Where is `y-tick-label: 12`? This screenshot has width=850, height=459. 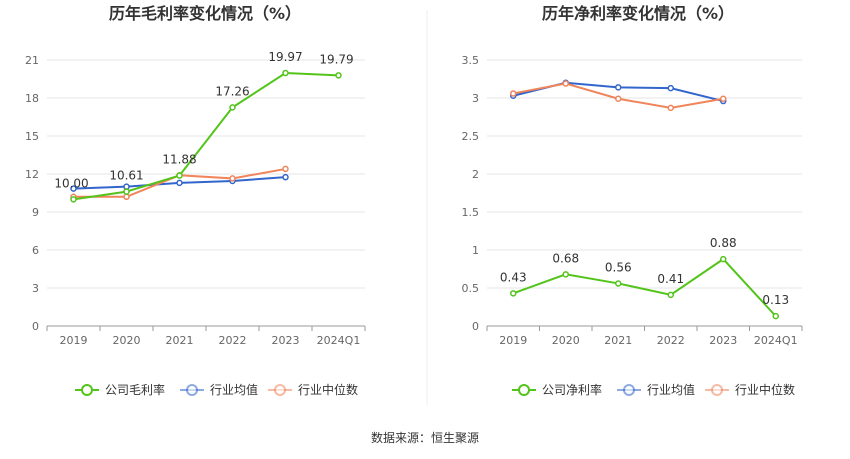 y-tick-label: 12 is located at coordinates (32, 174).